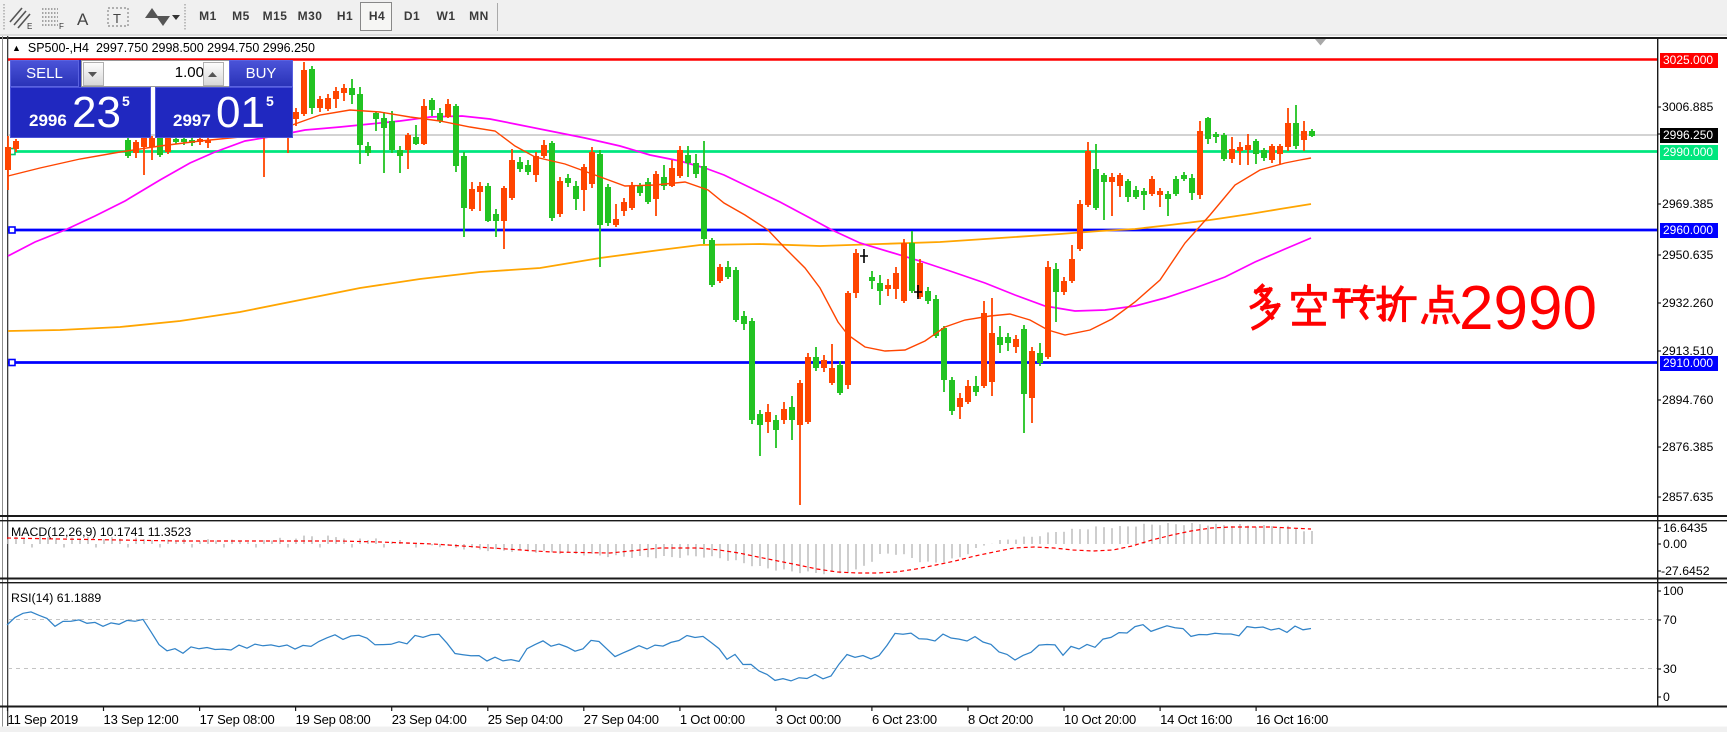  What do you see at coordinates (1528, 308) in the screenshot?
I see `svg-text: 2990` at bounding box center [1528, 308].